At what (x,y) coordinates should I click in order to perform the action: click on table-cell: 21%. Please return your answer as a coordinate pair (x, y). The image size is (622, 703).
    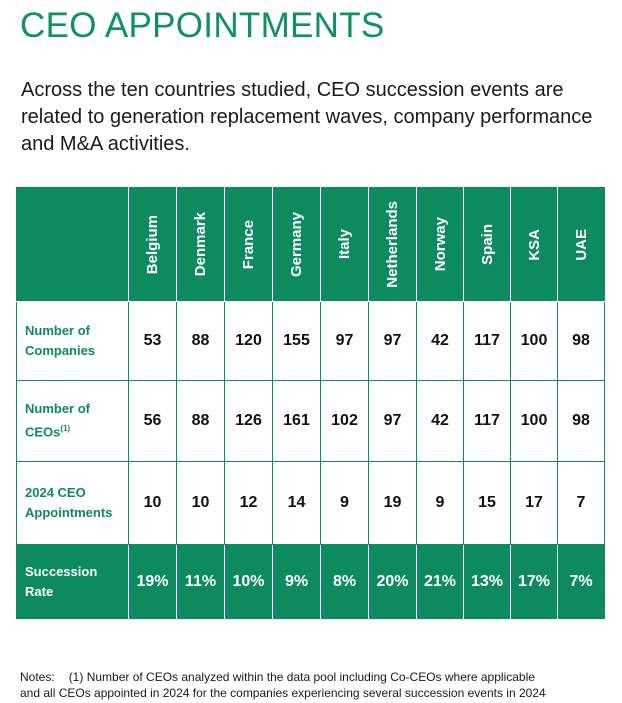
    Looking at the image, I should click on (440, 582).